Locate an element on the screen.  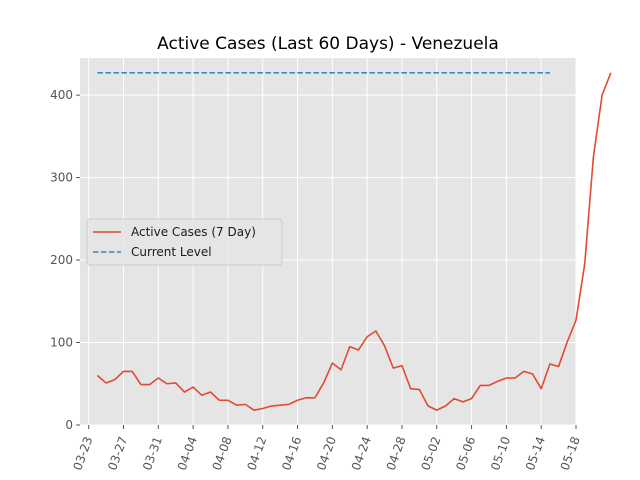
x-tick-label: 04-08 is located at coordinates (222, 454).